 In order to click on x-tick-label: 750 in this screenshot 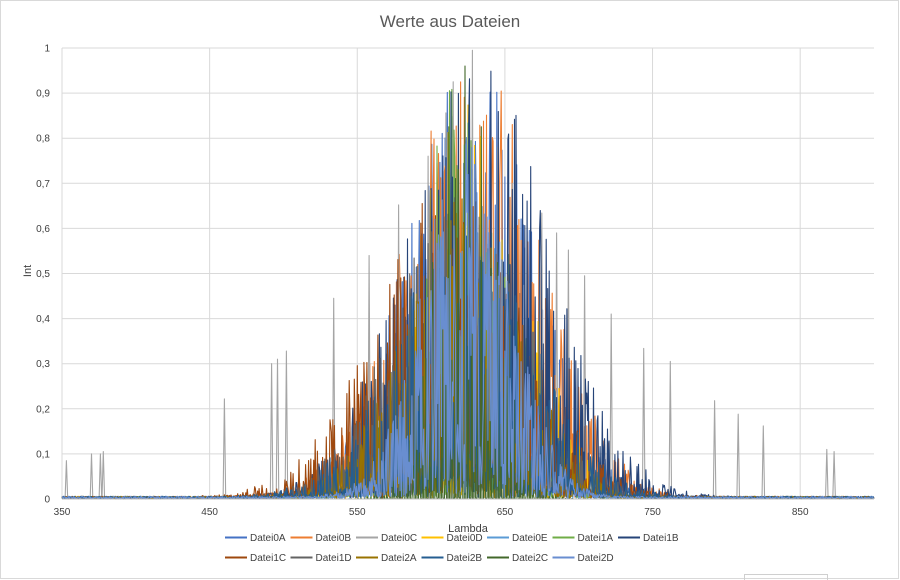, I will do `click(652, 512)`.